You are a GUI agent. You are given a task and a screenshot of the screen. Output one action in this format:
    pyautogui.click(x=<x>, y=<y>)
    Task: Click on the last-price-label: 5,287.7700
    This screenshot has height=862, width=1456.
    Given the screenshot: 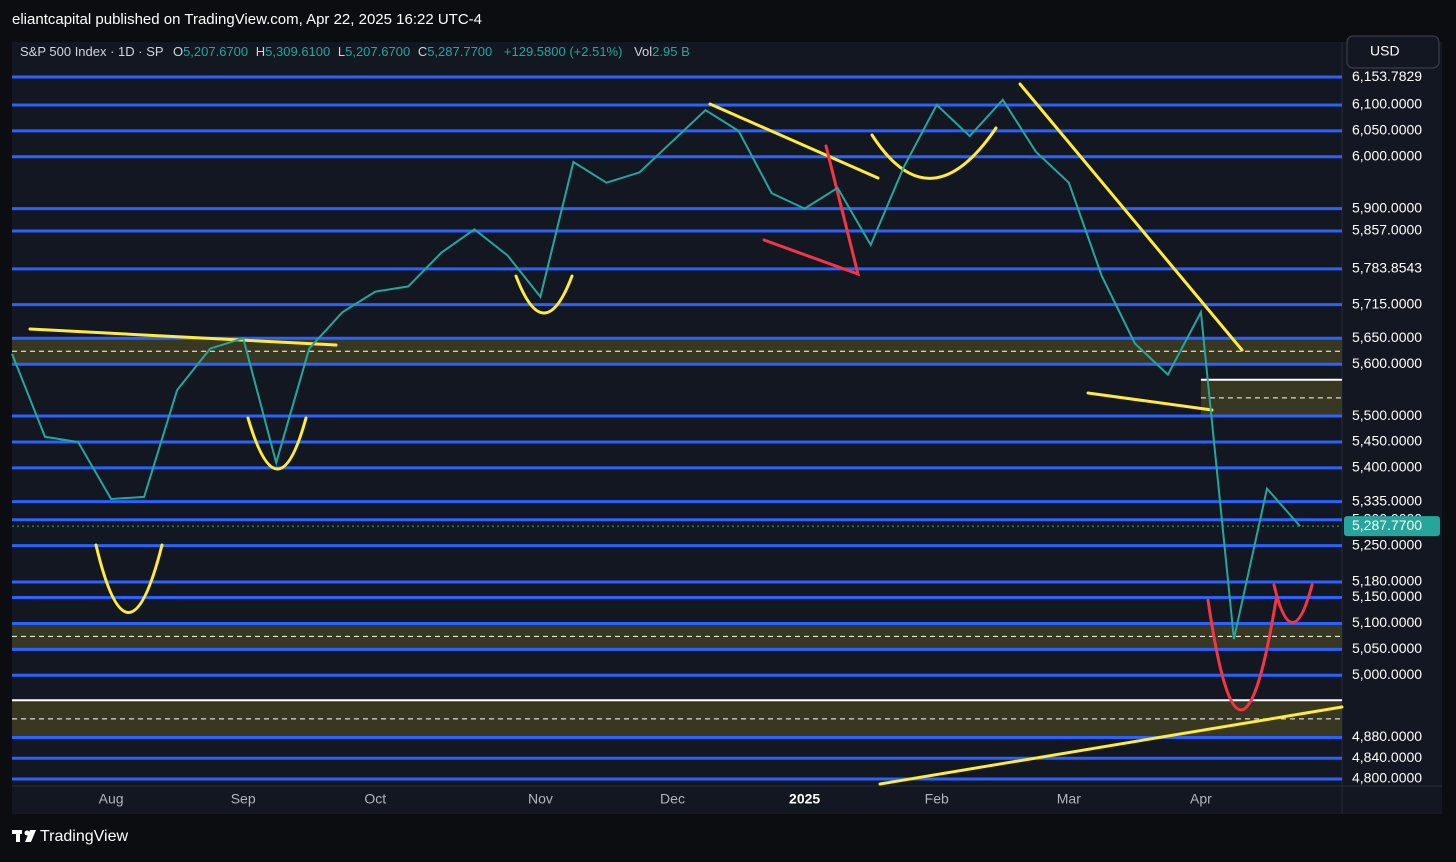 What is the action you would take?
    pyautogui.click(x=1387, y=525)
    